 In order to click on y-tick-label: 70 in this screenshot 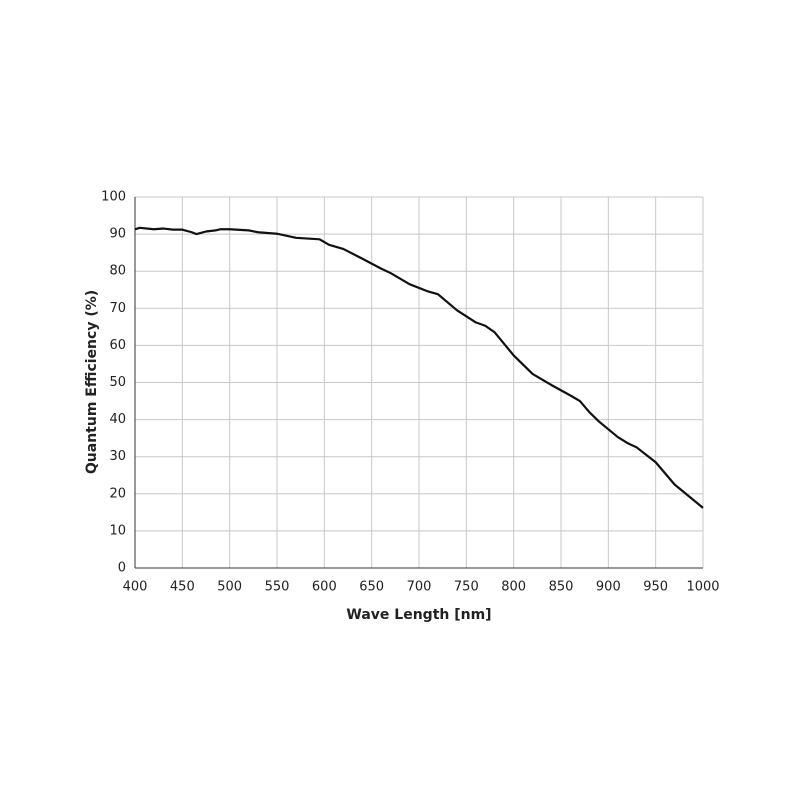, I will do `click(117, 308)`.